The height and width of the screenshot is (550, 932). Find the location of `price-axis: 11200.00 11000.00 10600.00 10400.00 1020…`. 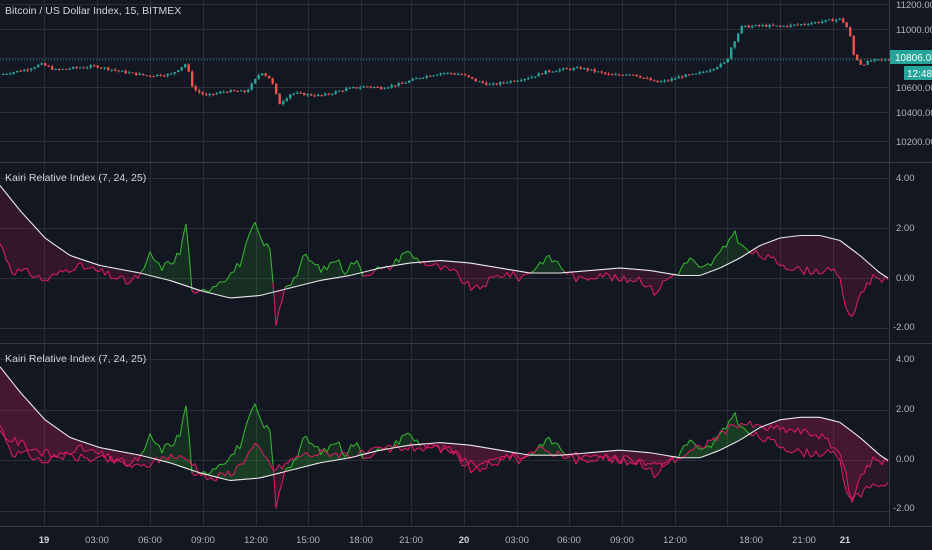

price-axis: 11200.00 11000.00 10600.00 10400.00 1020… is located at coordinates (911, 74).